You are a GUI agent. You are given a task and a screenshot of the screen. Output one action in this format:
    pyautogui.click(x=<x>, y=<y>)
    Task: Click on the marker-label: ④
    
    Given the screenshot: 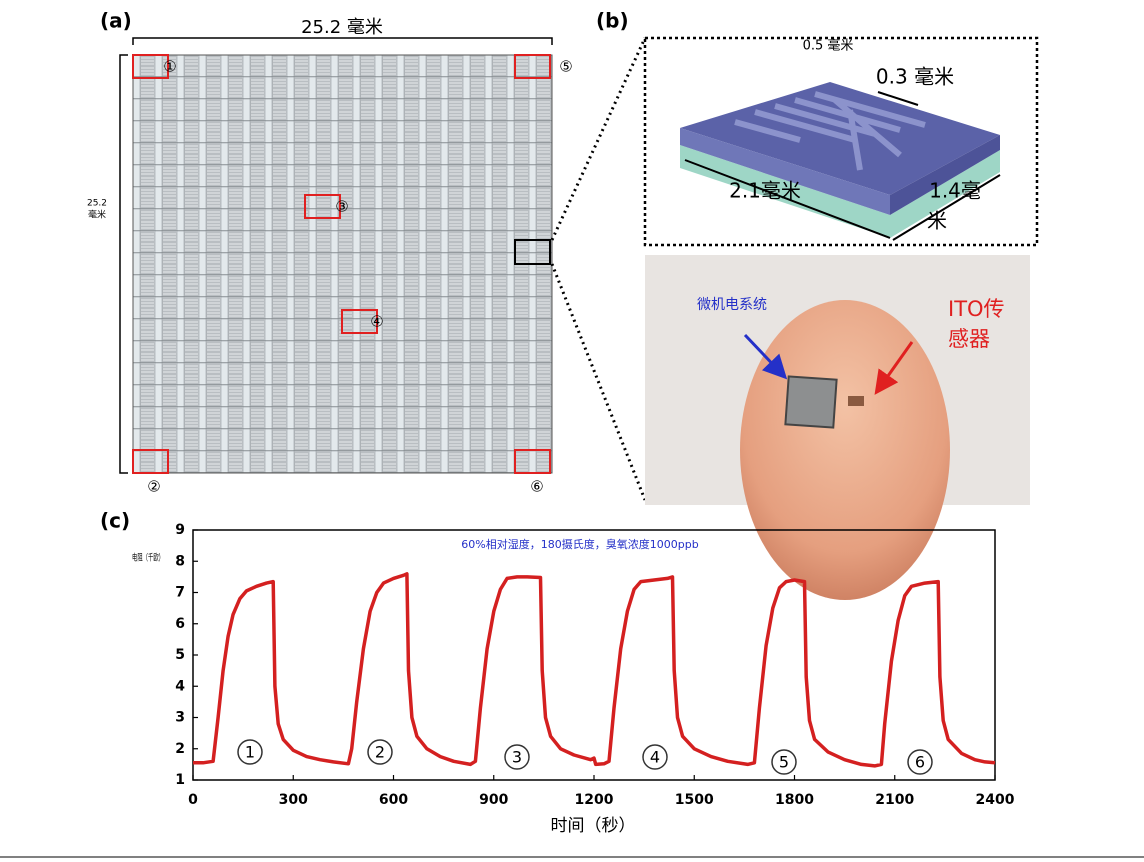 What is the action you would take?
    pyautogui.click(x=376, y=322)
    